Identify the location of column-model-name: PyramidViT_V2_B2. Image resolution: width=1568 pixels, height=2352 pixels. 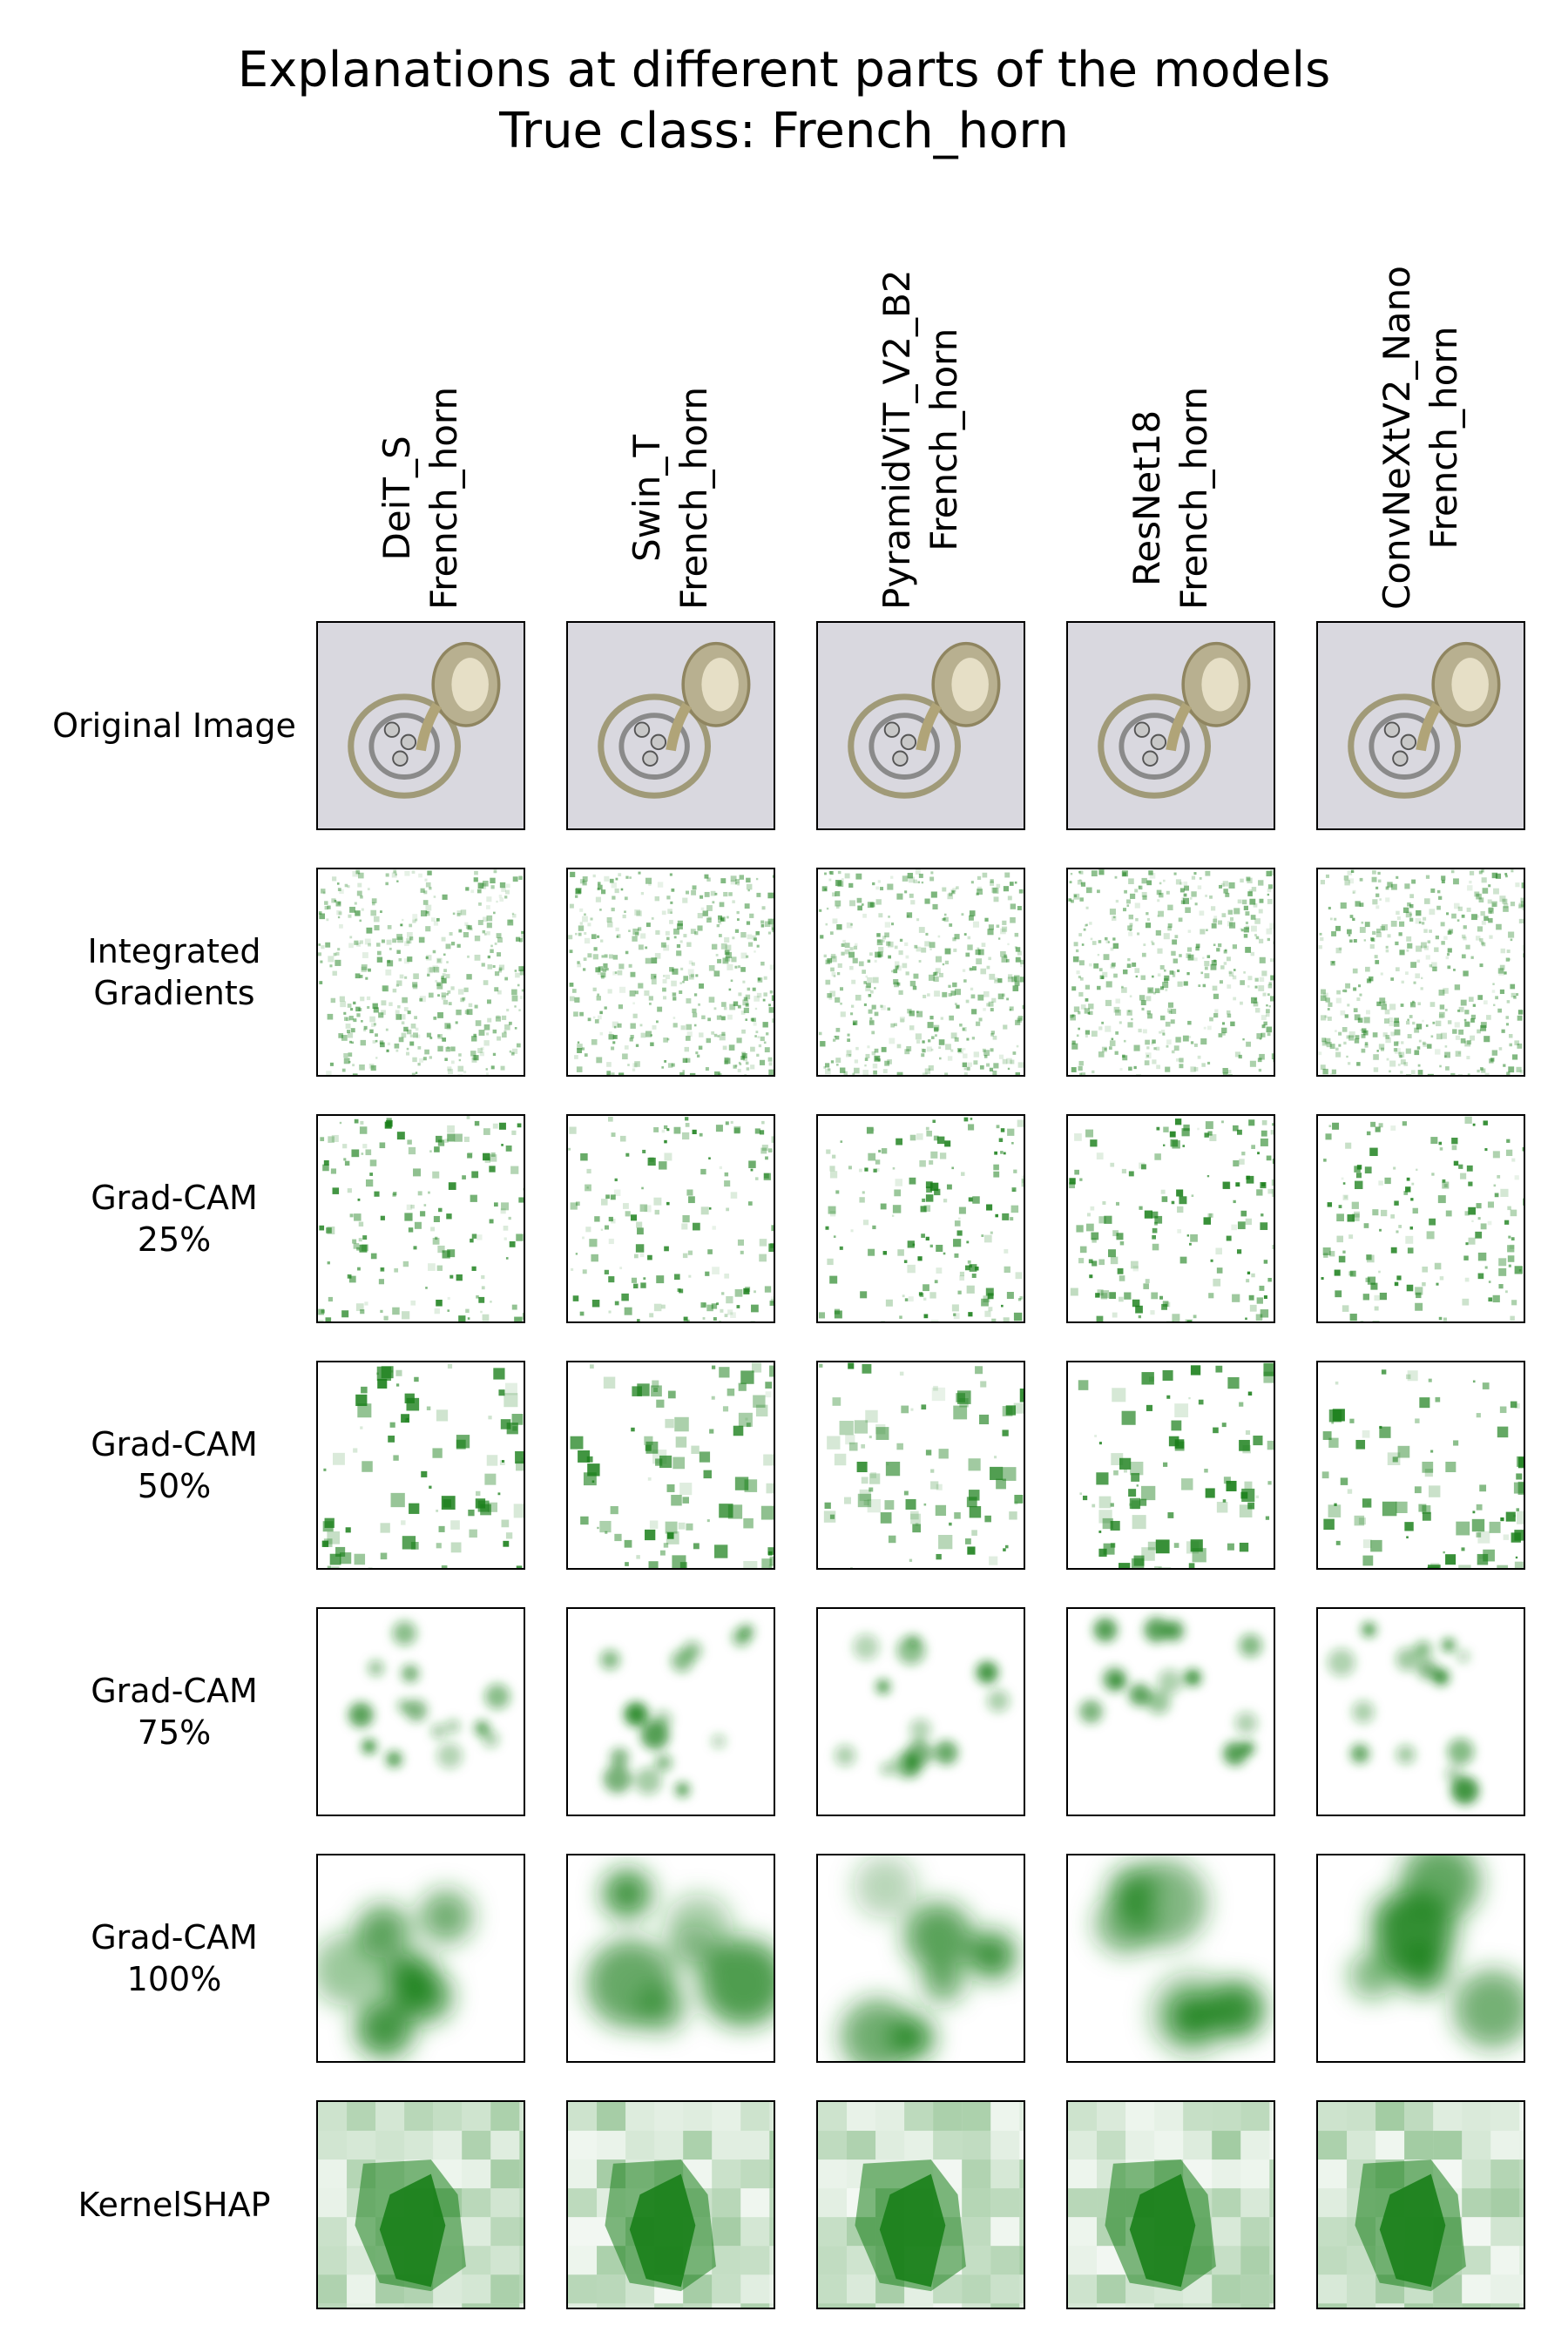
(896, 439).